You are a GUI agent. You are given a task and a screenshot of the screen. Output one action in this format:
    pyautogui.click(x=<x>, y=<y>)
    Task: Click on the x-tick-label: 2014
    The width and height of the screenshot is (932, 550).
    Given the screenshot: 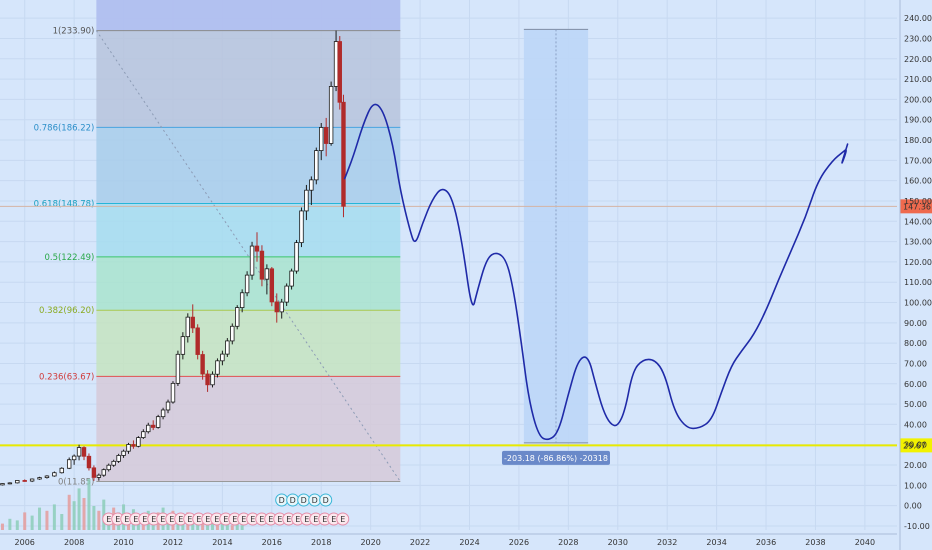 What is the action you would take?
    pyautogui.click(x=222, y=542)
    